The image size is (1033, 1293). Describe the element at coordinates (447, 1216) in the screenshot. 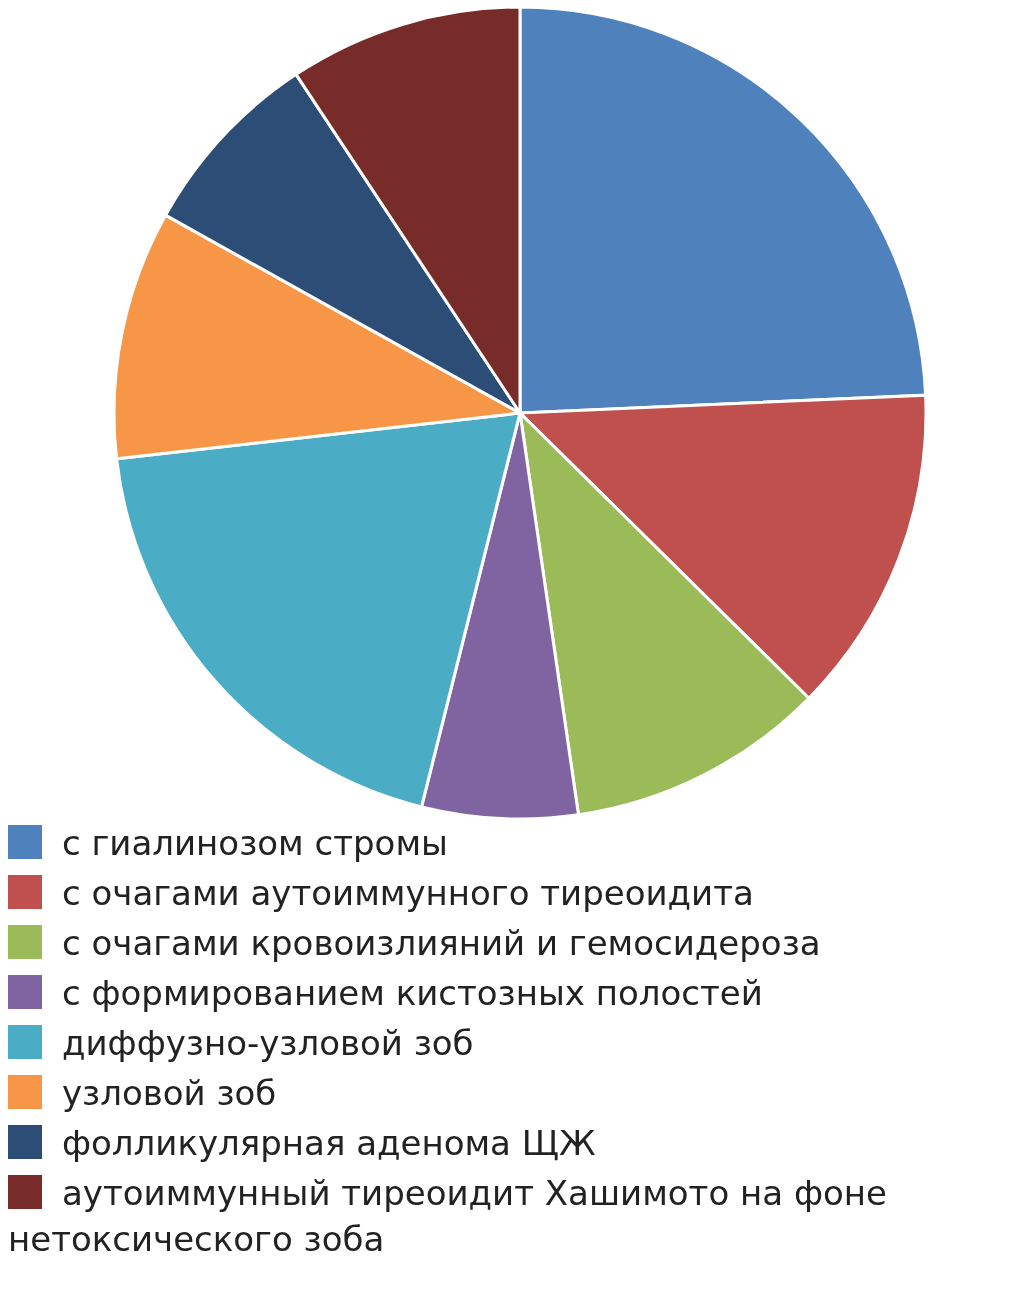

I see `legend-label: аутоиммунный тиреоидит Хашимото на фоне нетоксического зоба` at that location.